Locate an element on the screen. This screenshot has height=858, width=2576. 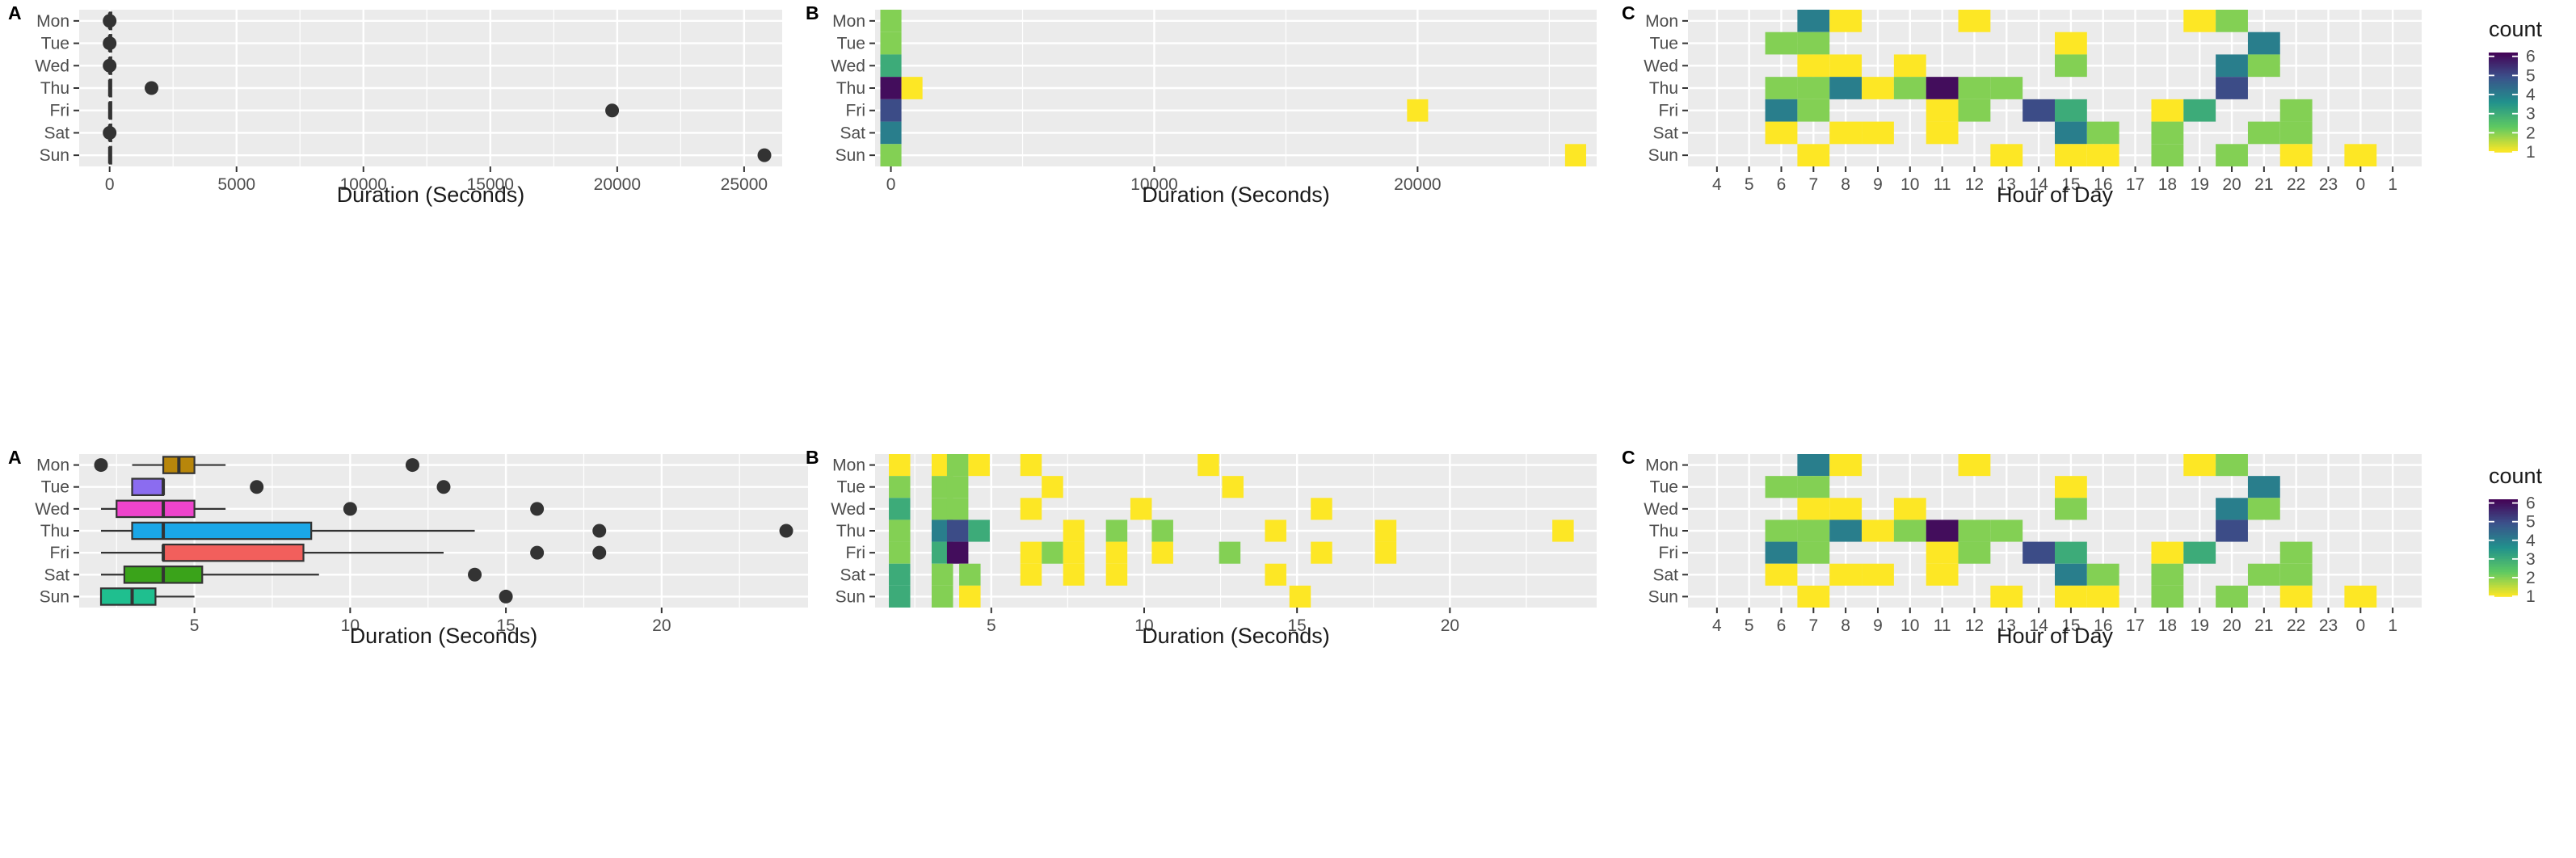
x-tick-label: 0 is located at coordinates (891, 184).